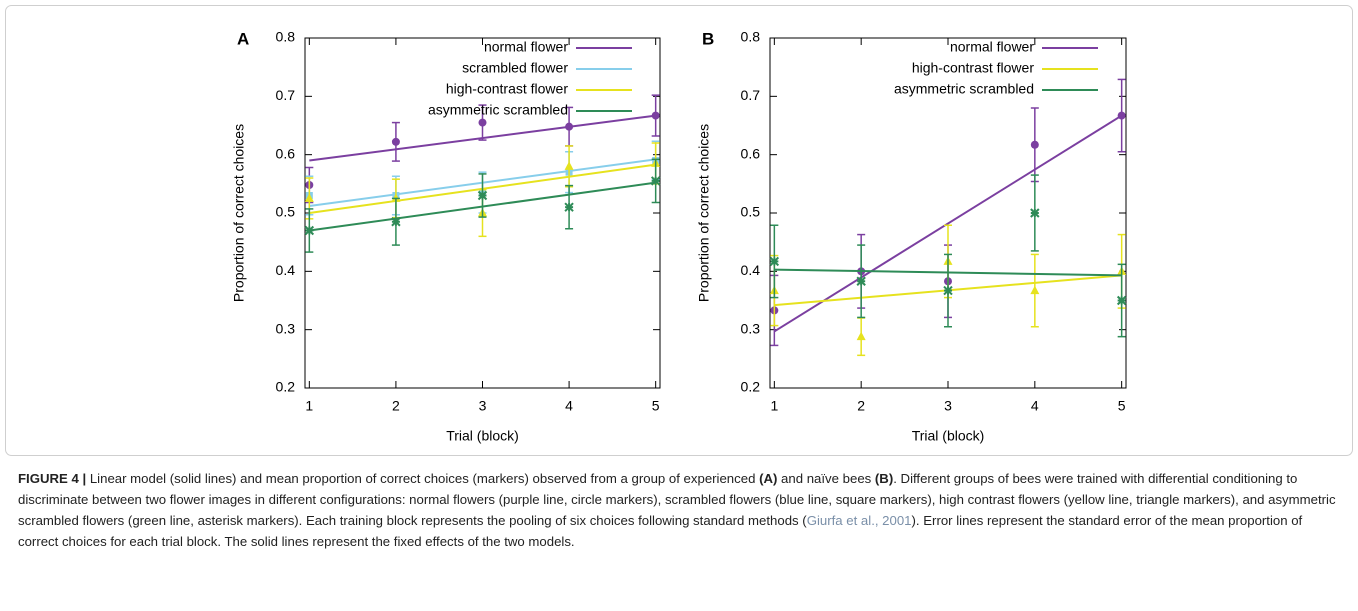 Image resolution: width=1358 pixels, height=611 pixels. I want to click on panel-label: B, so click(708, 38).